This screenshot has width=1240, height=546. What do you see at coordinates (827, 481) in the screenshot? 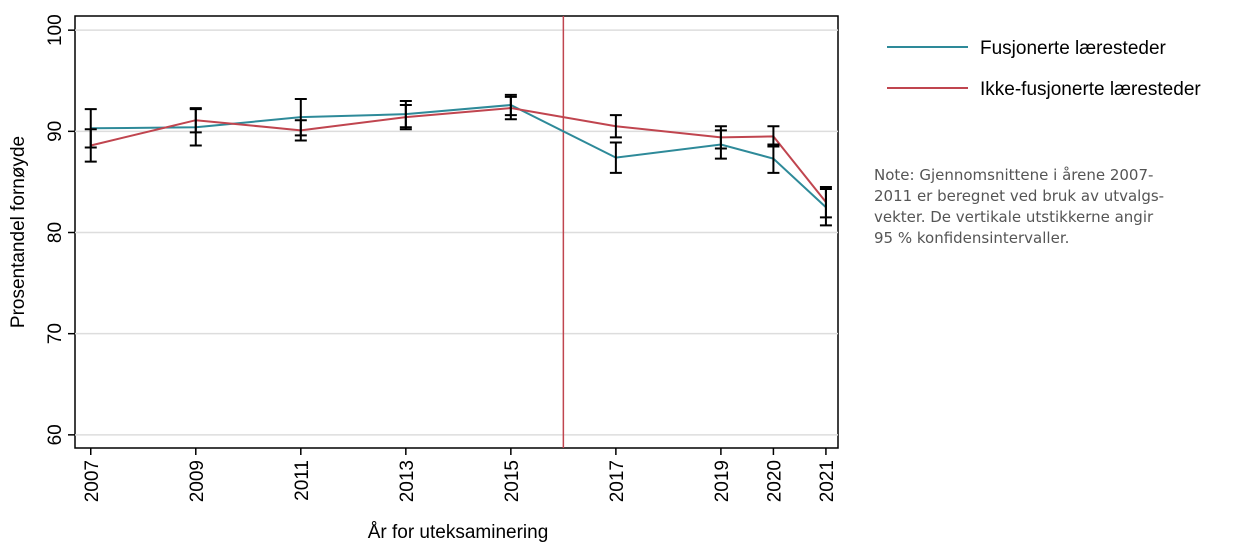
I see `x-tick-label: 2021` at bounding box center [827, 481].